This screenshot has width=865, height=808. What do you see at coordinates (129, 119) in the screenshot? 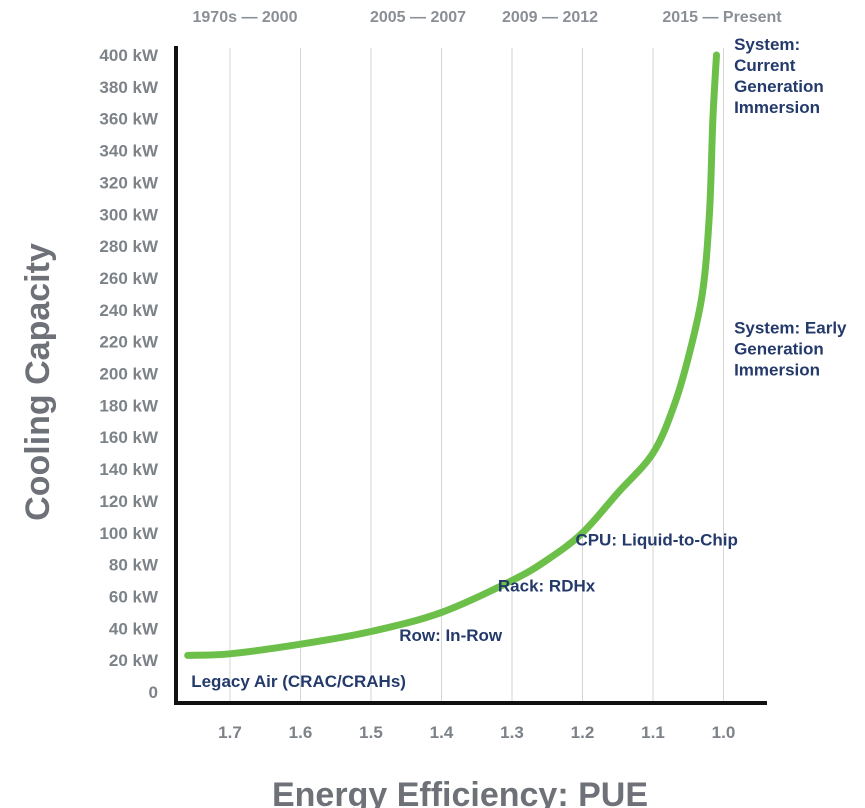
I see `y-tick-label: 360 kW` at bounding box center [129, 119].